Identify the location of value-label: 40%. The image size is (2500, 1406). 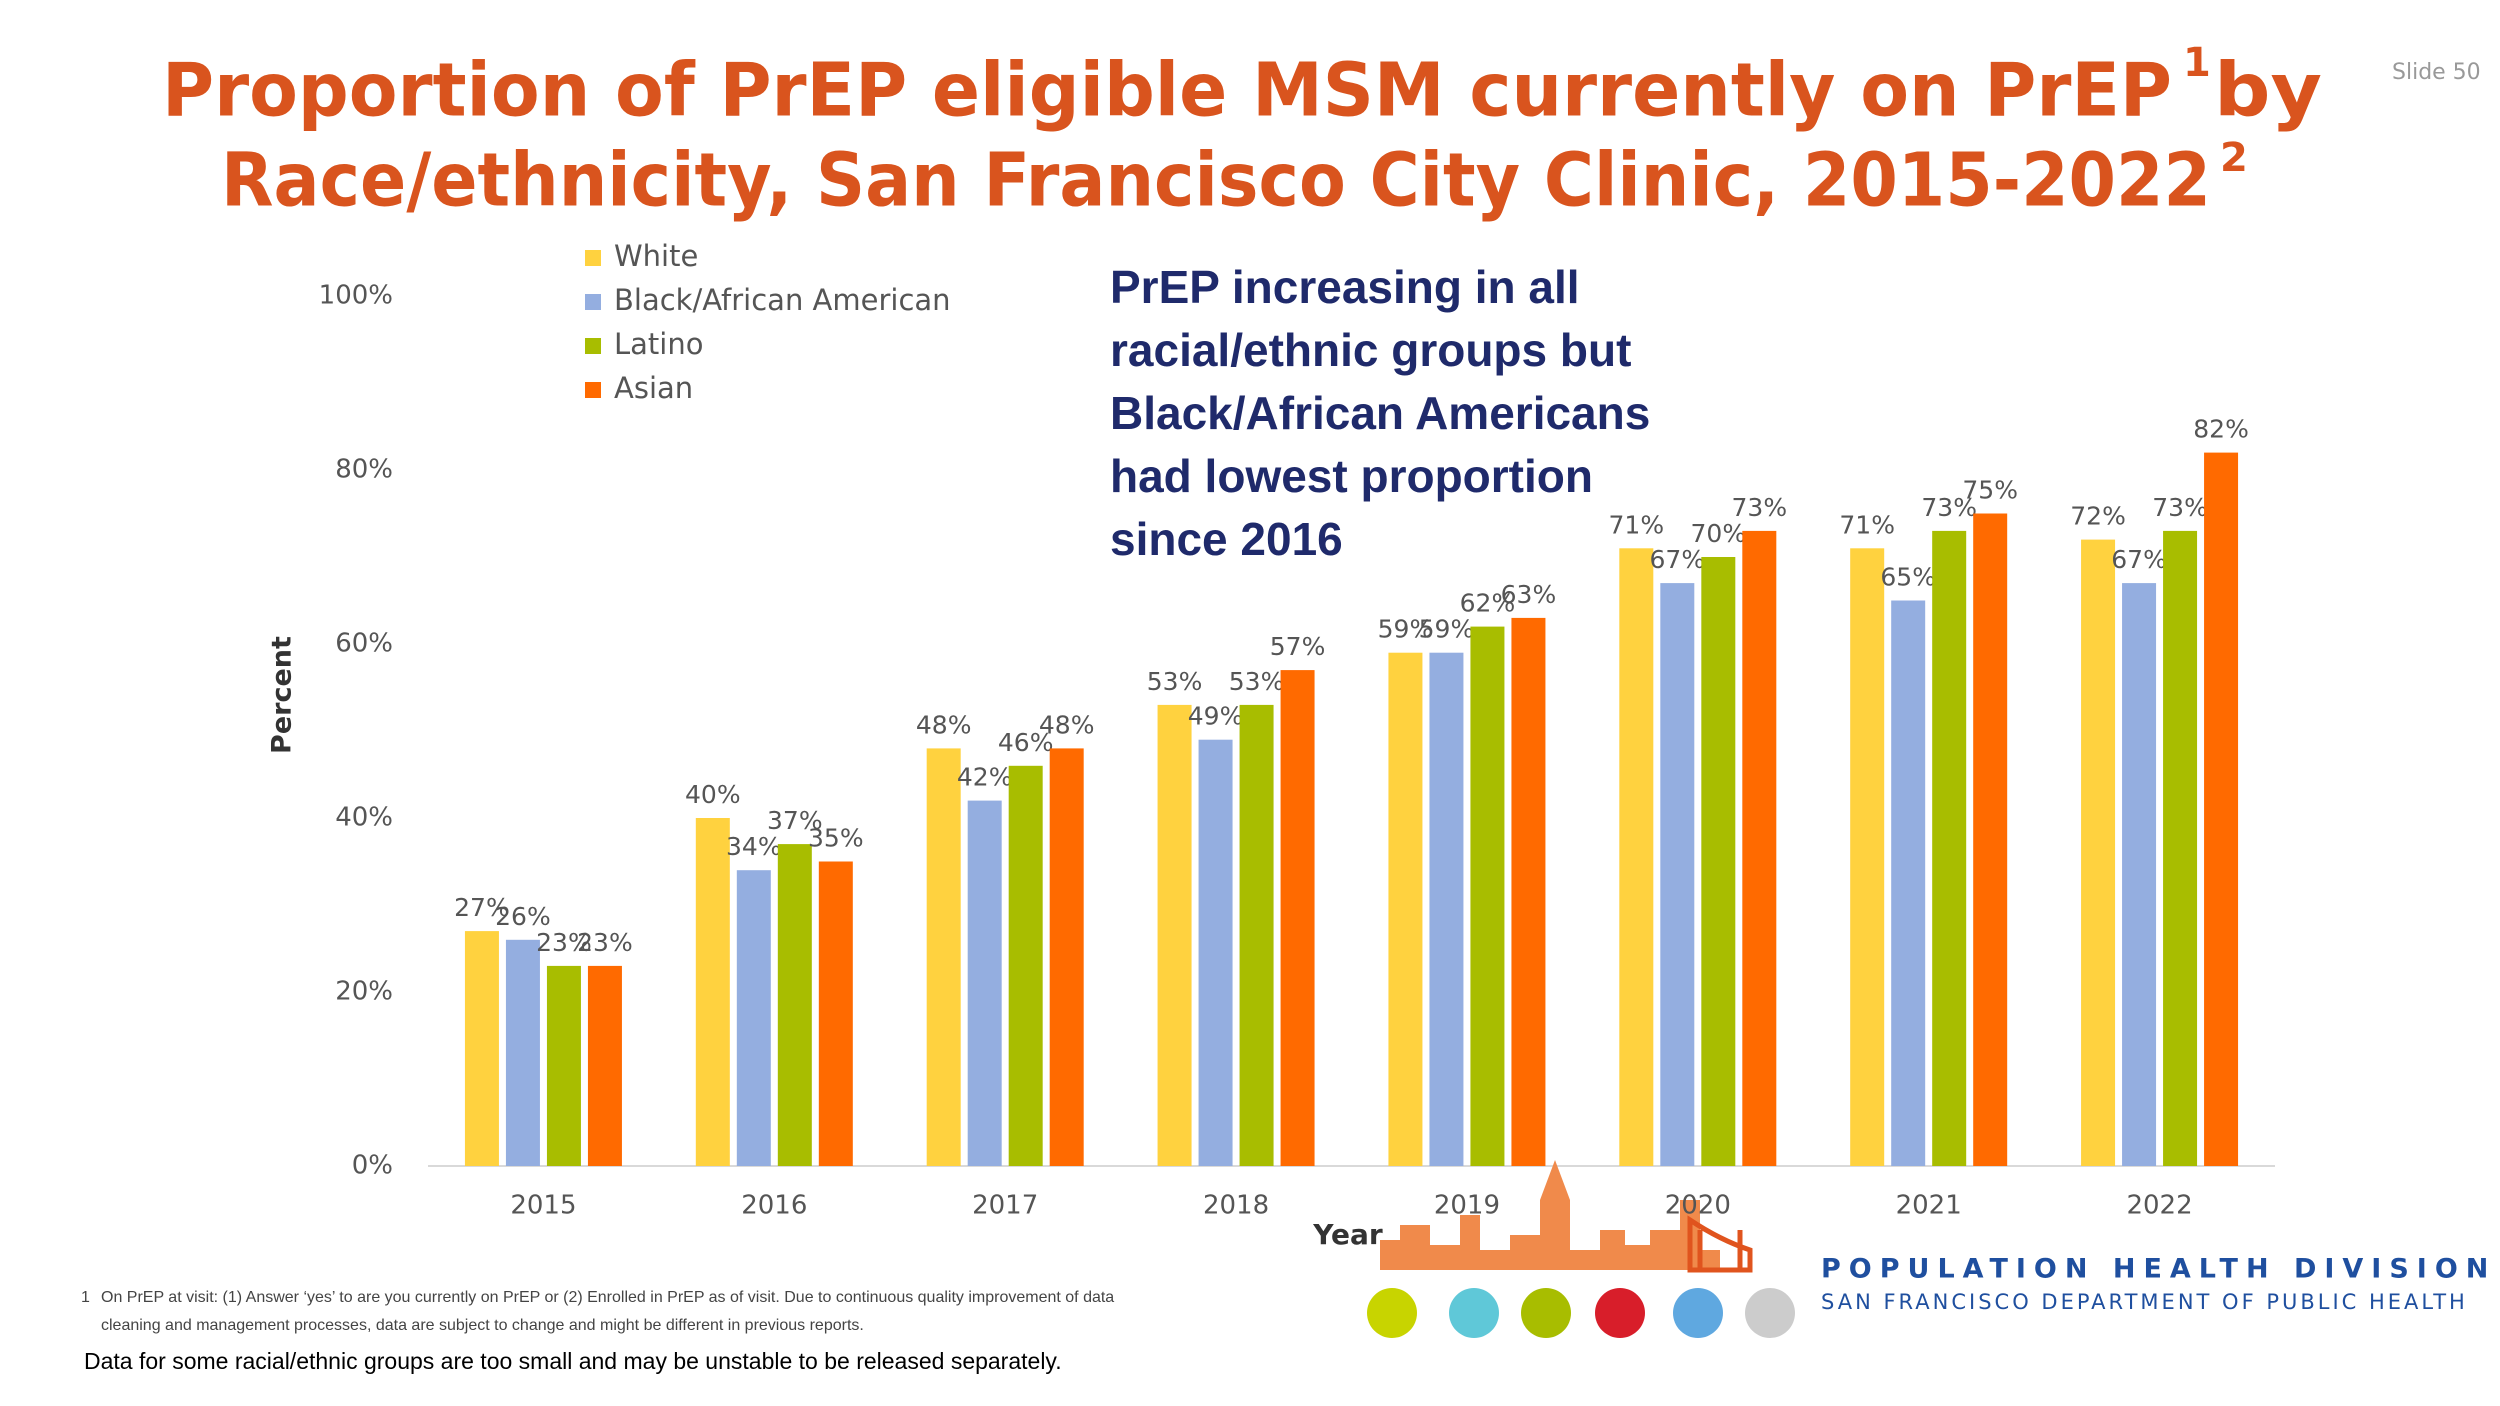
(713, 794).